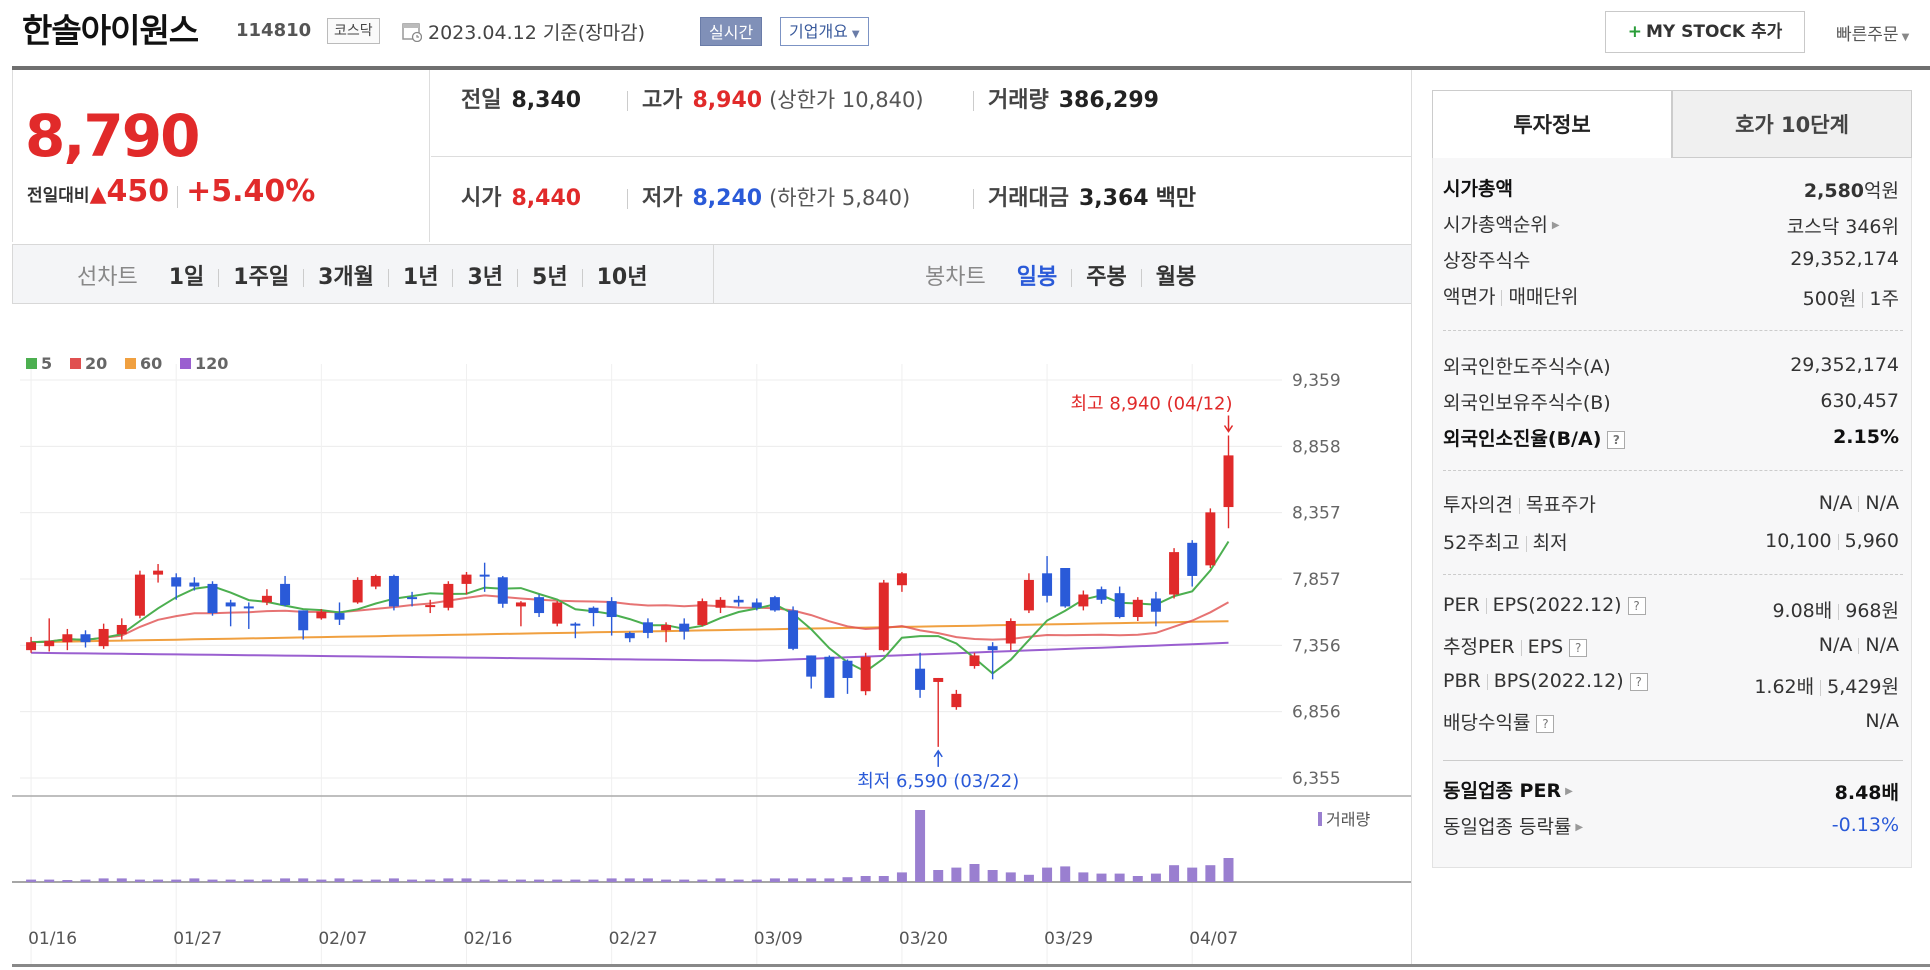 The image size is (1930, 970). Describe the element at coordinates (1479, 647) in the screenshot. I see `est-per-label: 추정PER` at that location.